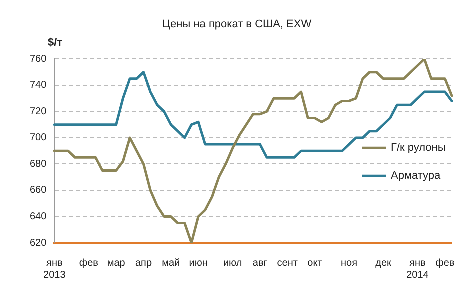 This screenshot has width=466, height=299. Describe the element at coordinates (39, 164) in the screenshot. I see `y-tick-label: 680` at that location.